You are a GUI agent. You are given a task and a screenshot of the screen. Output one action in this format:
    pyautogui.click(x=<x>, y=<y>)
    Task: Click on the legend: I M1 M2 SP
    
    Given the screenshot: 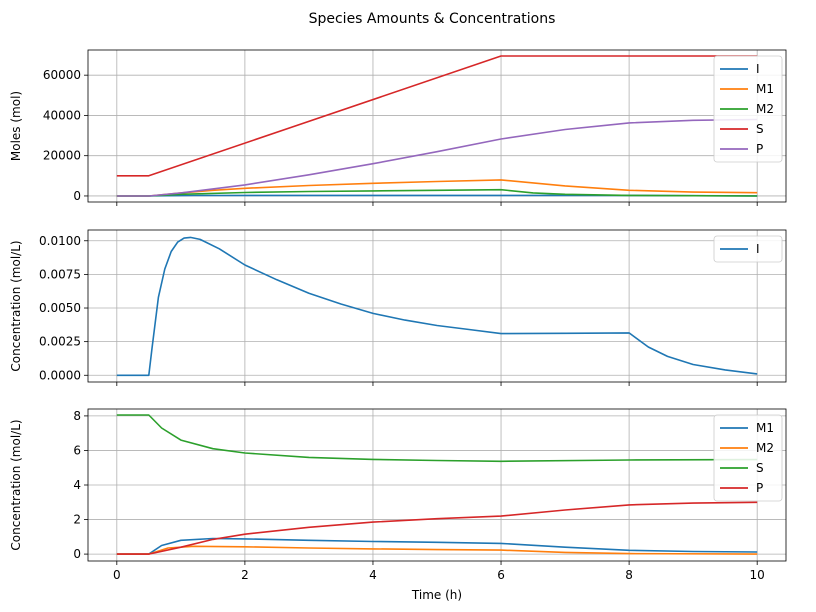 What is the action you would take?
    pyautogui.click(x=748, y=109)
    